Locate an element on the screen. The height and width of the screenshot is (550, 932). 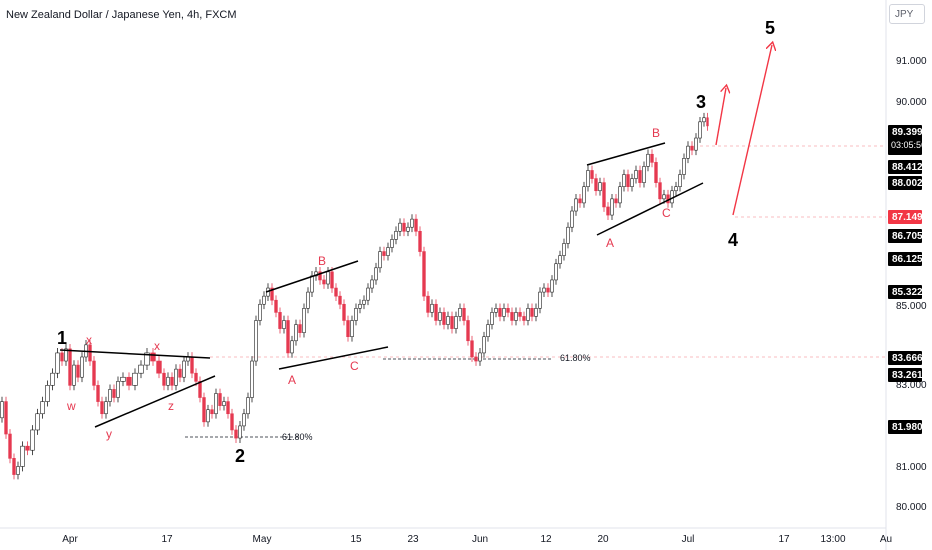
price-tick-label: 90.000 is located at coordinates (911, 102).